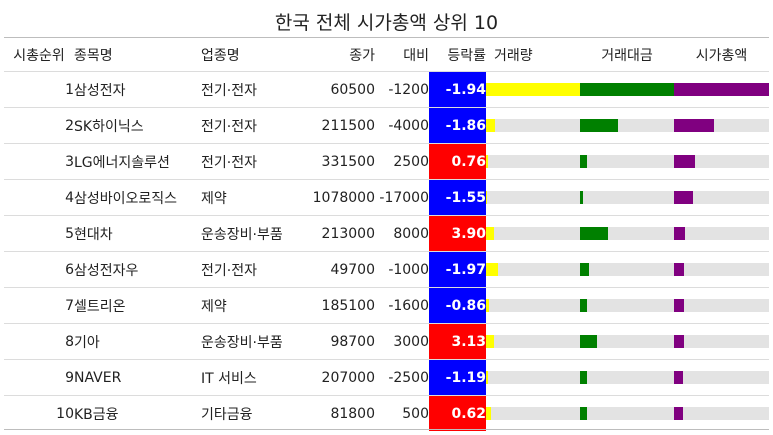 The image size is (773, 435). I want to click on cell-rank: 1, so click(39, 89).